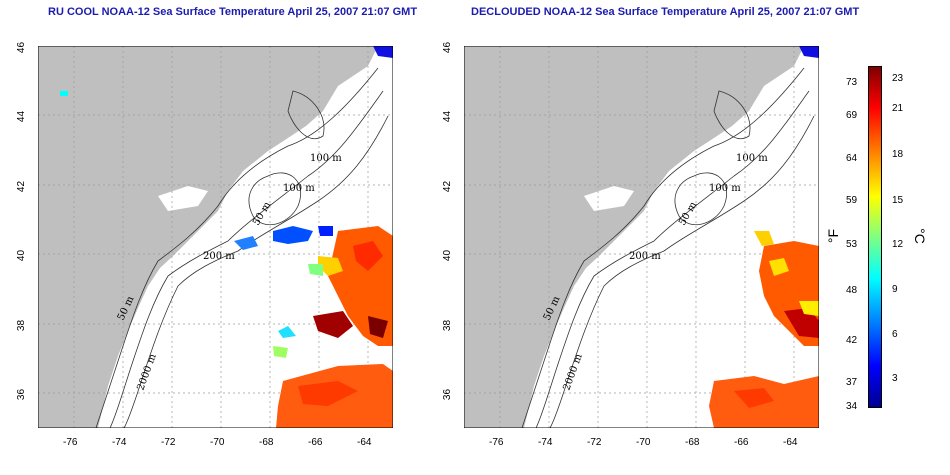 This screenshot has height=475, width=950. I want to click on celsius-tick: 18, so click(898, 154).